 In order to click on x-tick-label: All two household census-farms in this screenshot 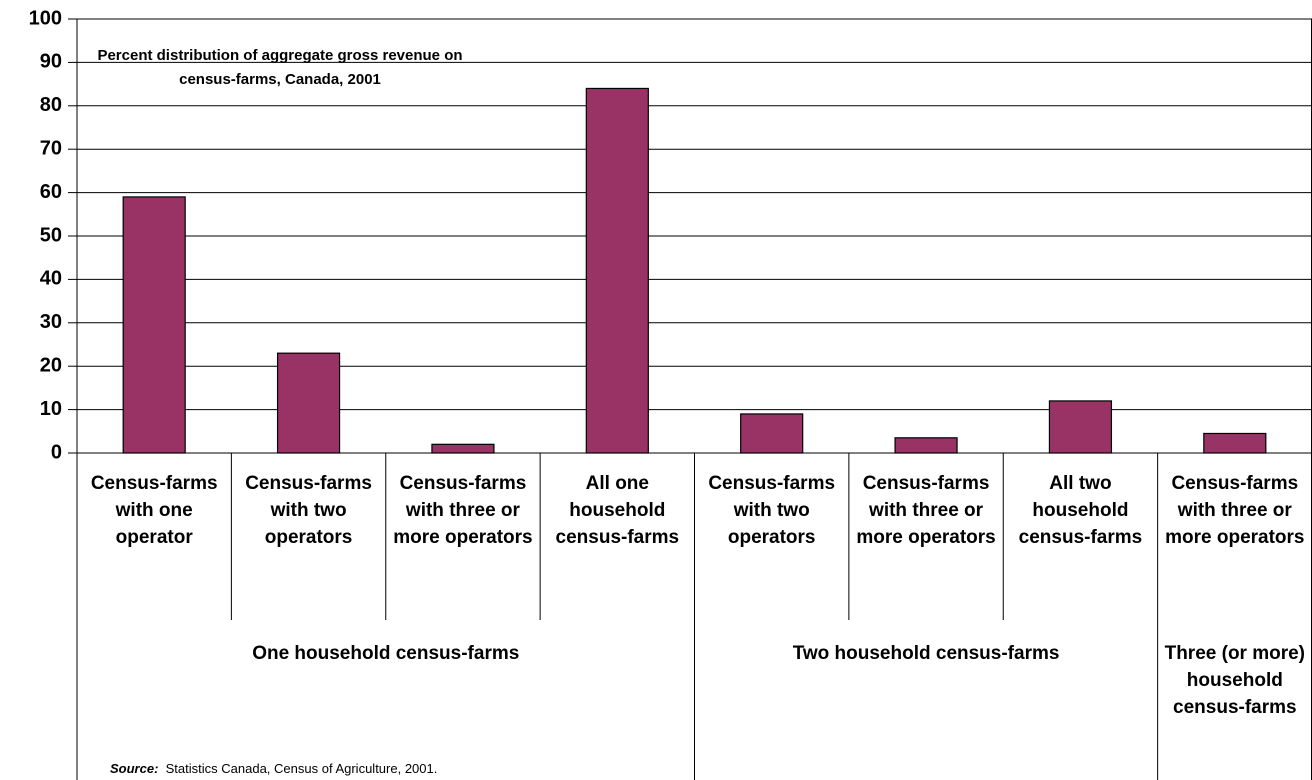, I will do `click(1080, 510)`.